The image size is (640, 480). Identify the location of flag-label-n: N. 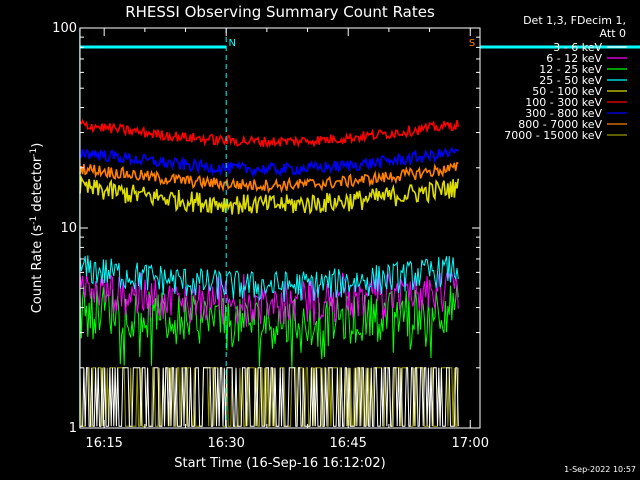
(231, 43).